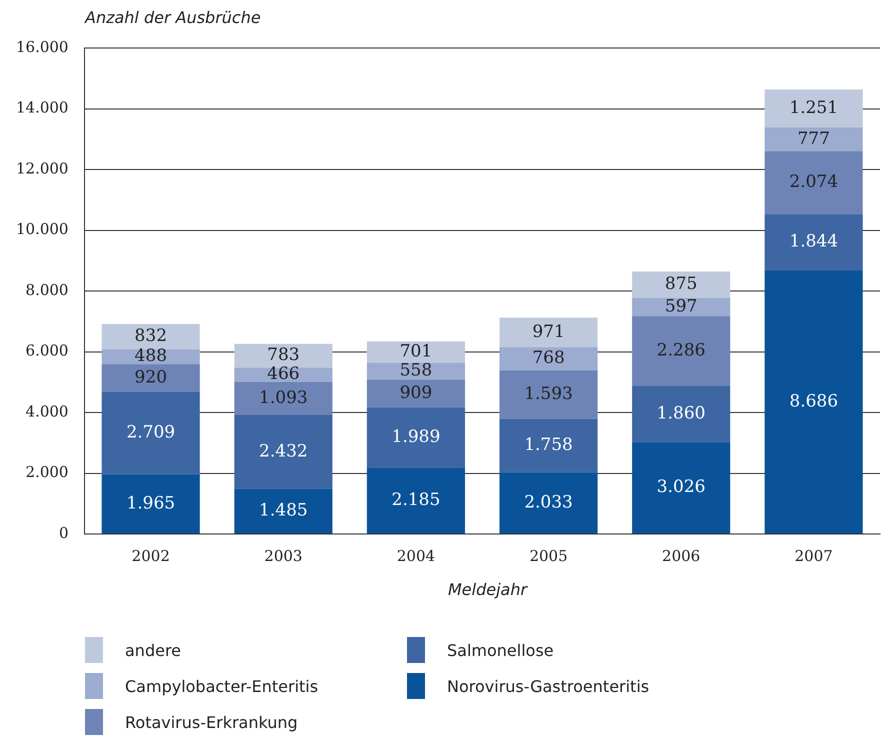 The image size is (890, 740). I want to click on legend-label: Salmonellose, so click(500, 650).